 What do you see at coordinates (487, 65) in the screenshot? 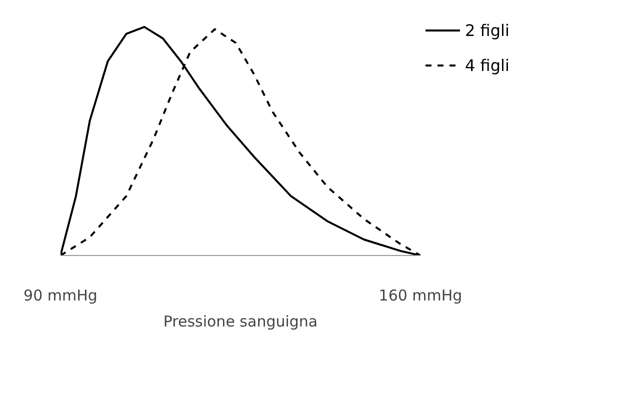
I see `legend-label: 4 figli` at bounding box center [487, 65].